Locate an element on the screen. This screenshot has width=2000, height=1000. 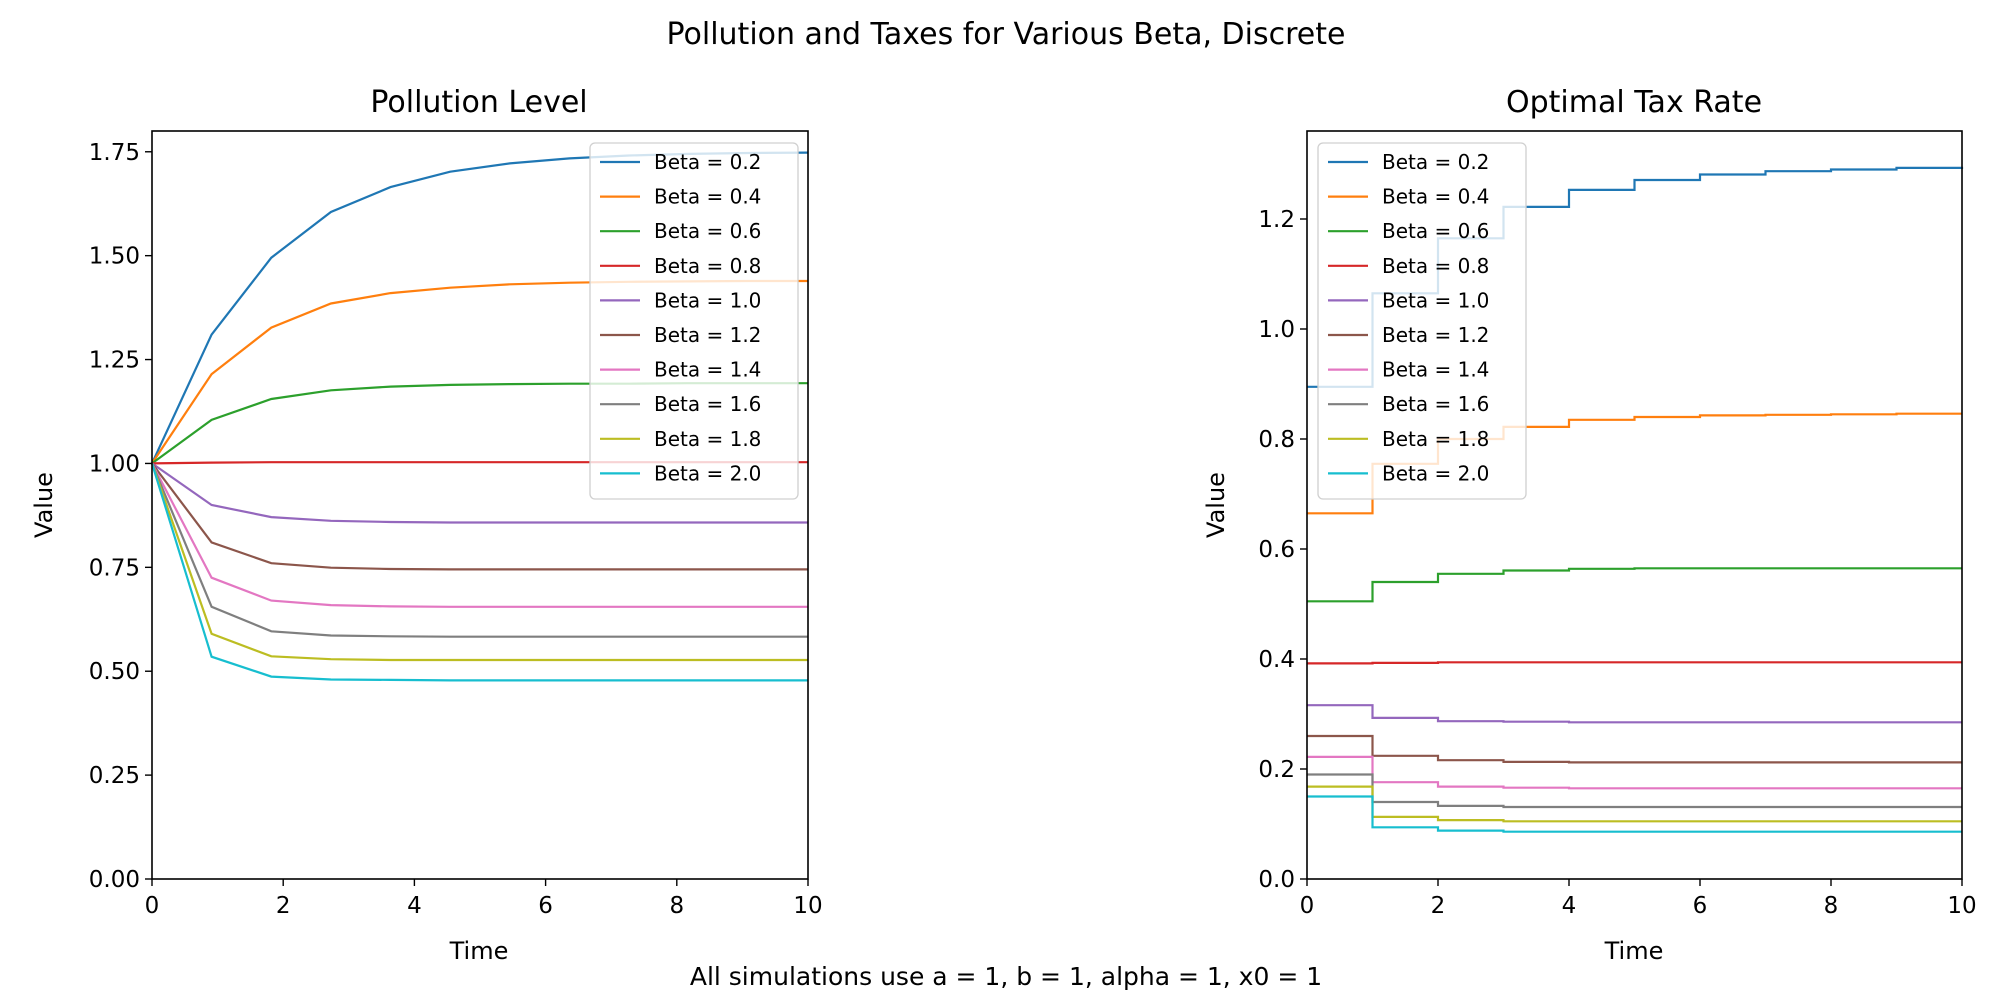
y-tick-label: 1.50 is located at coordinates (114, 257).